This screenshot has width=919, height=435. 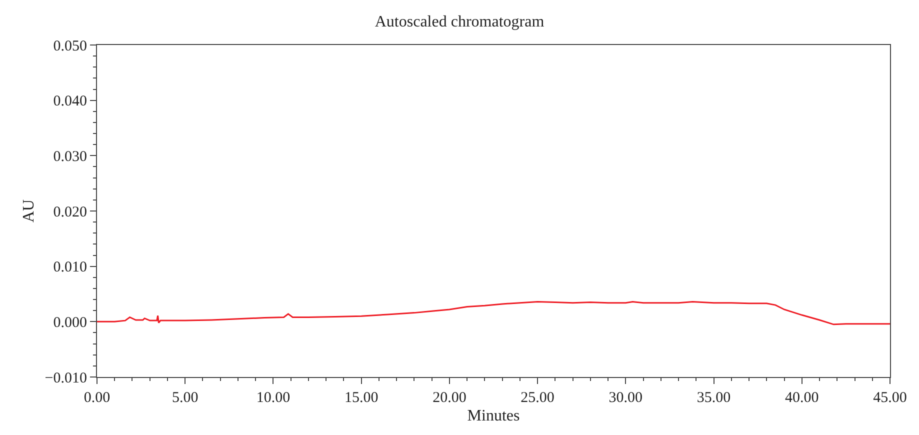 What do you see at coordinates (361, 398) in the screenshot?
I see `x-tick-label: 15.00` at bounding box center [361, 398].